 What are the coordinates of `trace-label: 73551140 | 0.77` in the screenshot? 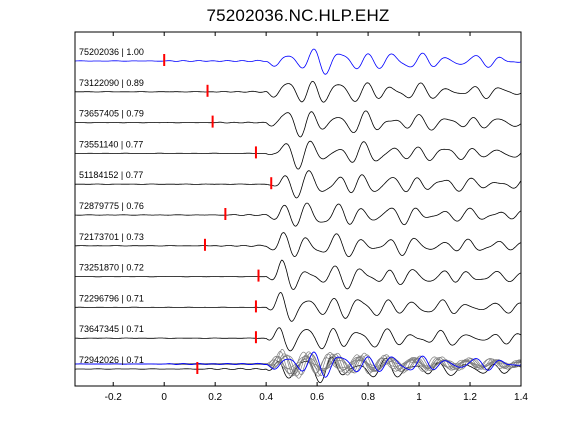 It's located at (111, 144).